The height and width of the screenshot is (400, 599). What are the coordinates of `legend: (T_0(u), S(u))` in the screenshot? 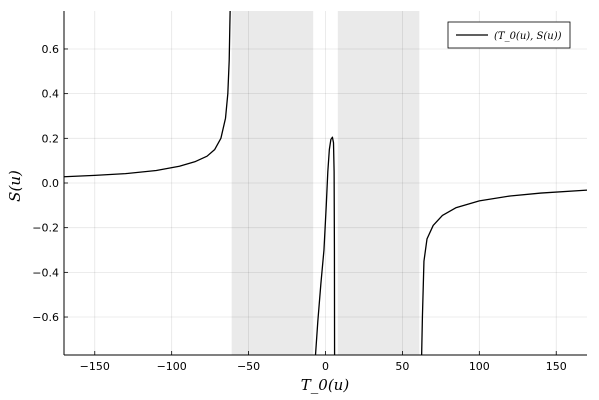 It's located at (509, 35).